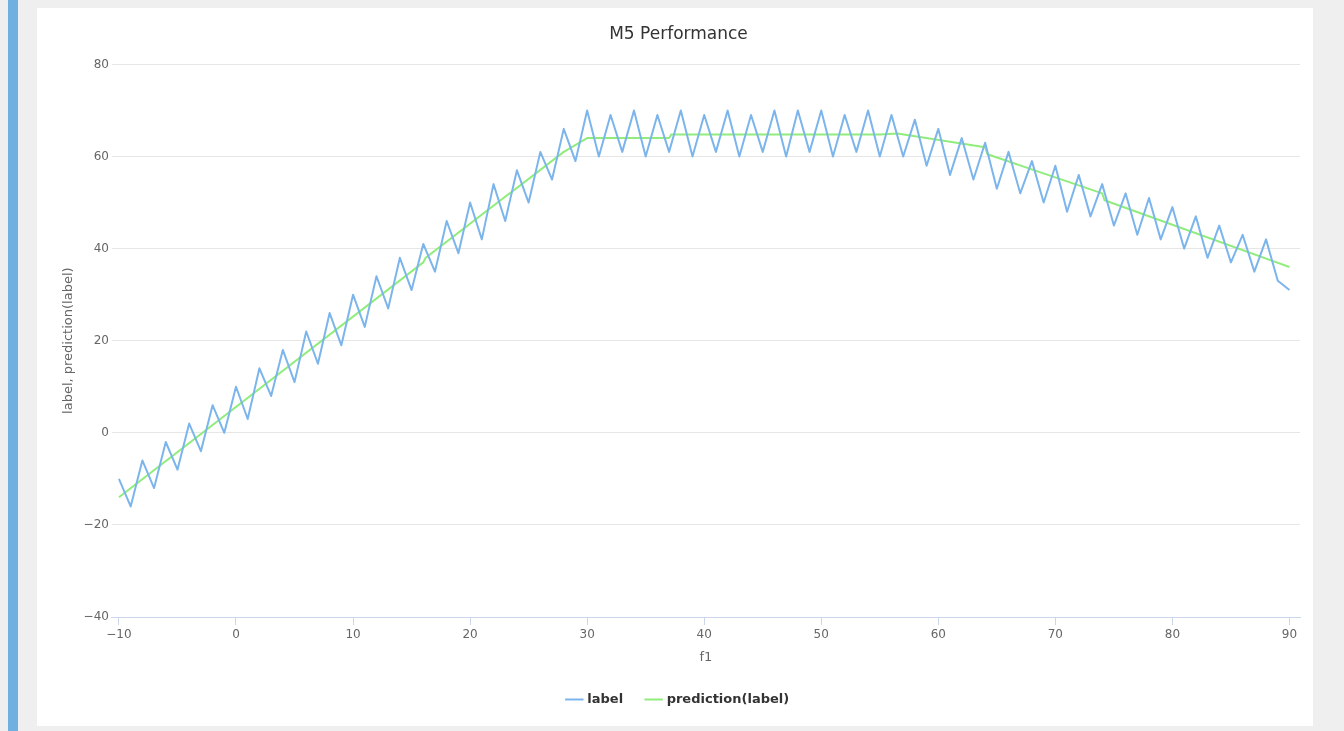 This screenshot has height=731, width=1344. Describe the element at coordinates (119, 634) in the screenshot. I see `x-tick-label: −10` at that location.